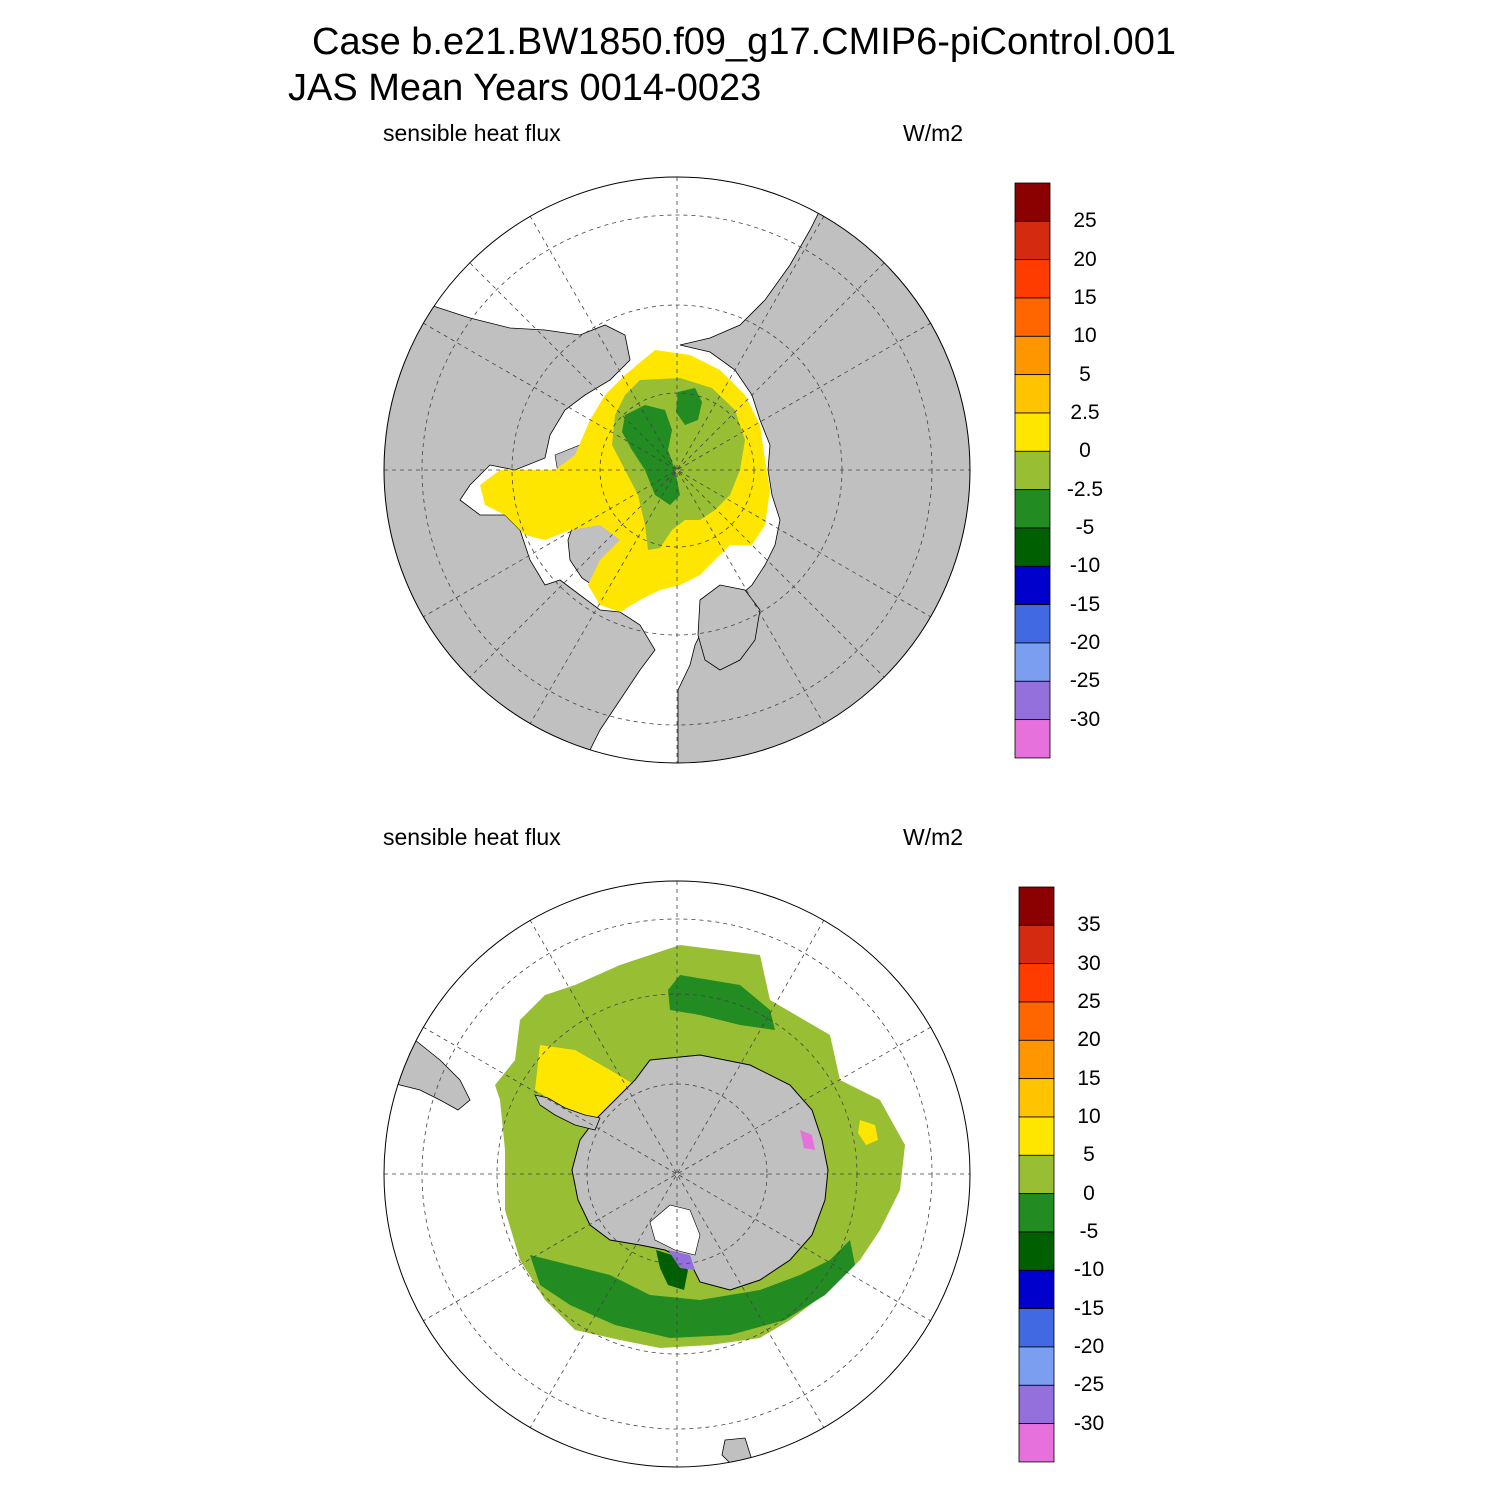 Image resolution: width=1500 pixels, height=1500 pixels. Describe the element at coordinates (1089, 1040) in the screenshot. I see `south-colorbar-tick-label: 20` at that location.